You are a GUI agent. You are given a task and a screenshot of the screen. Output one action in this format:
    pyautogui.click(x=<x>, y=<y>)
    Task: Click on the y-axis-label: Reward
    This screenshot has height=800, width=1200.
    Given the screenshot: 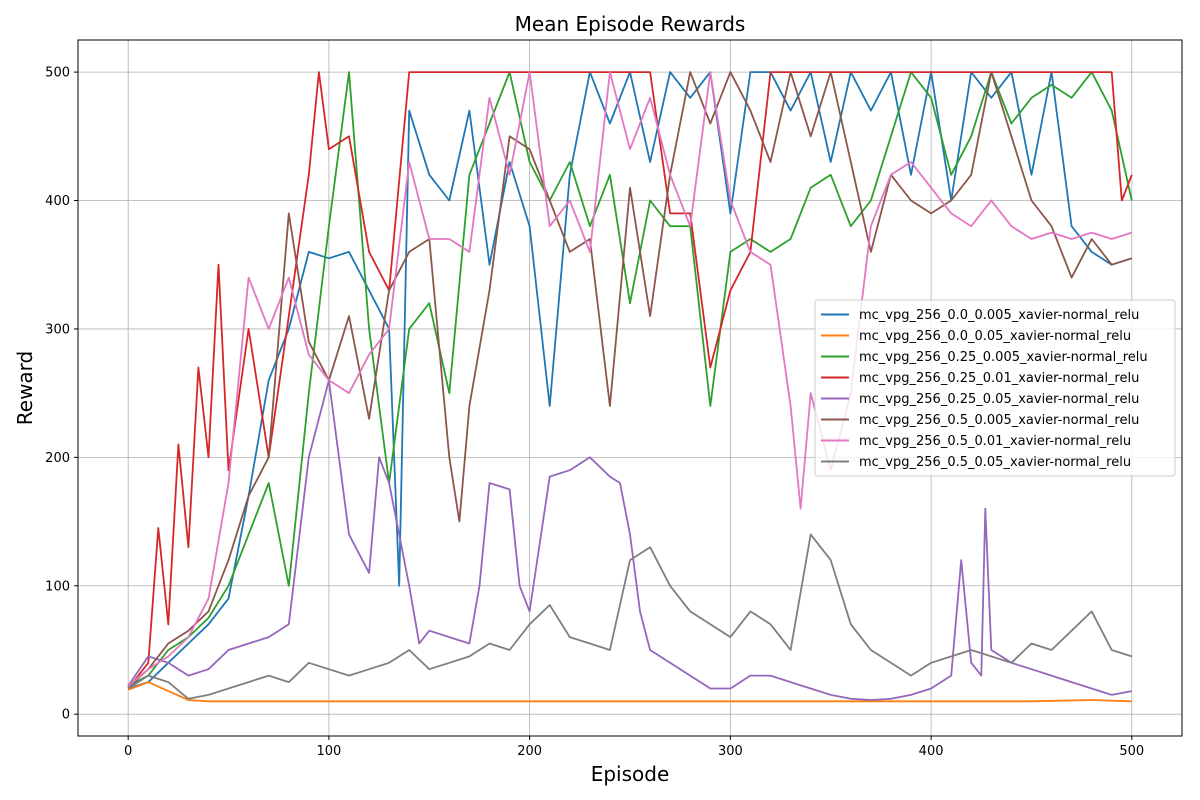 What is the action you would take?
    pyautogui.click(x=25, y=388)
    